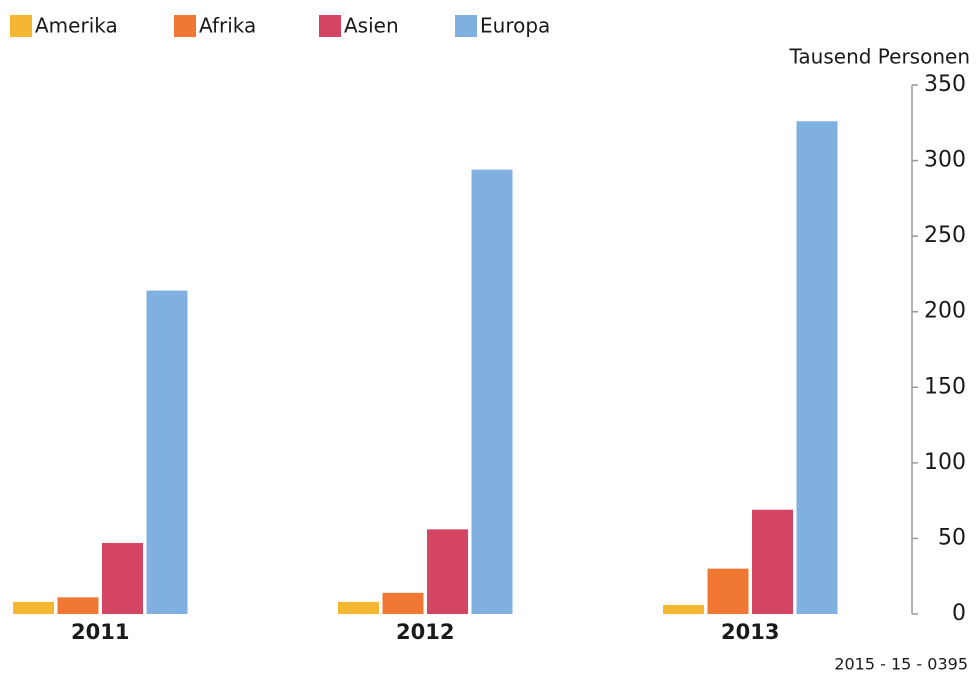 The image size is (976, 675). What do you see at coordinates (879, 57) in the screenshot?
I see `axis-title: Tausend Personen` at bounding box center [879, 57].